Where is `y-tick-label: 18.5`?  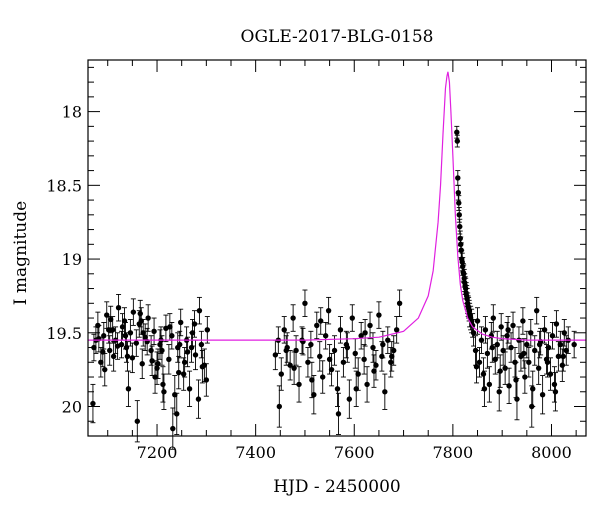 y-tick-label: 18.5 is located at coordinates (64, 185).